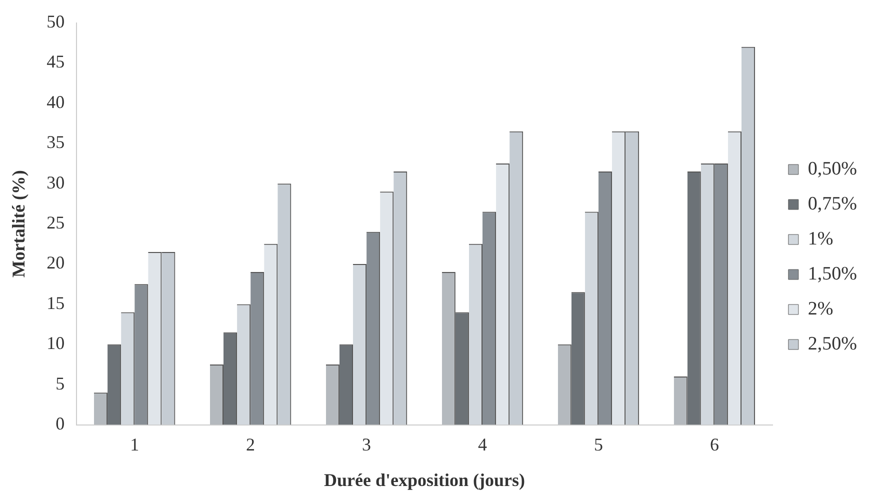 Image resolution: width=877 pixels, height=501 pixels. I want to click on legend-label: 0,50%, so click(833, 169).